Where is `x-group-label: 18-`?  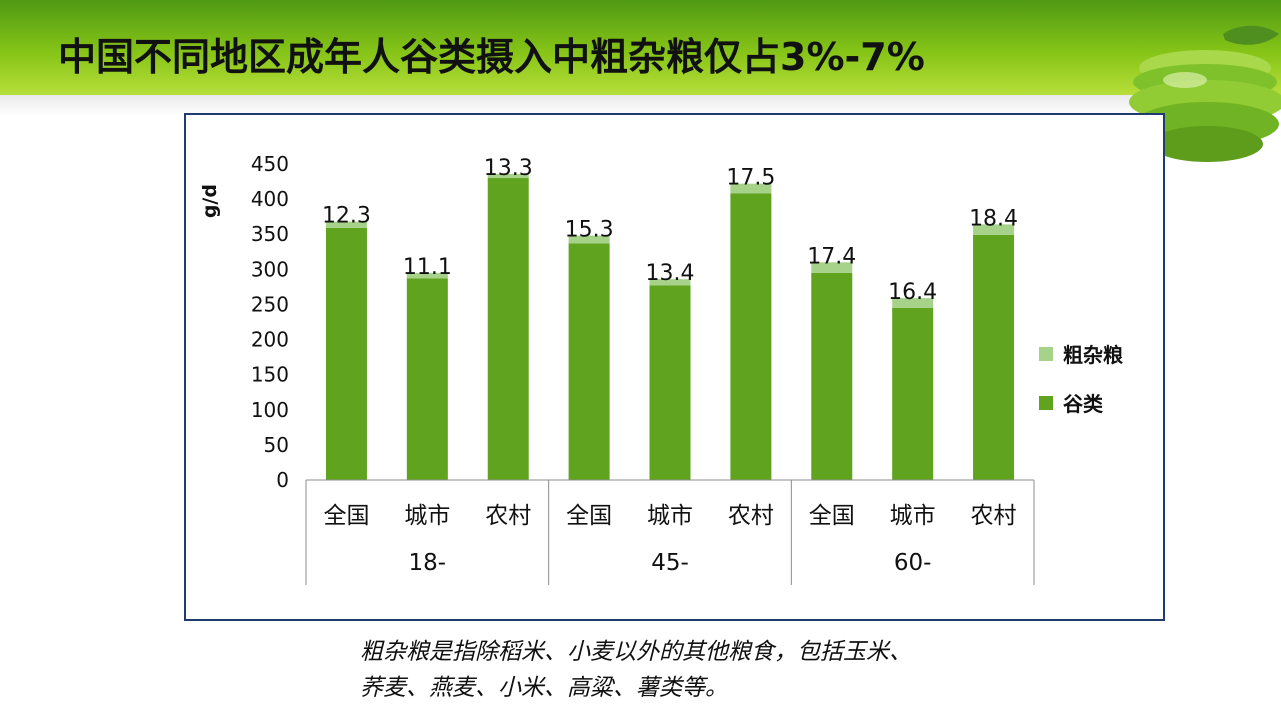
x-group-label: 18- is located at coordinates (428, 563).